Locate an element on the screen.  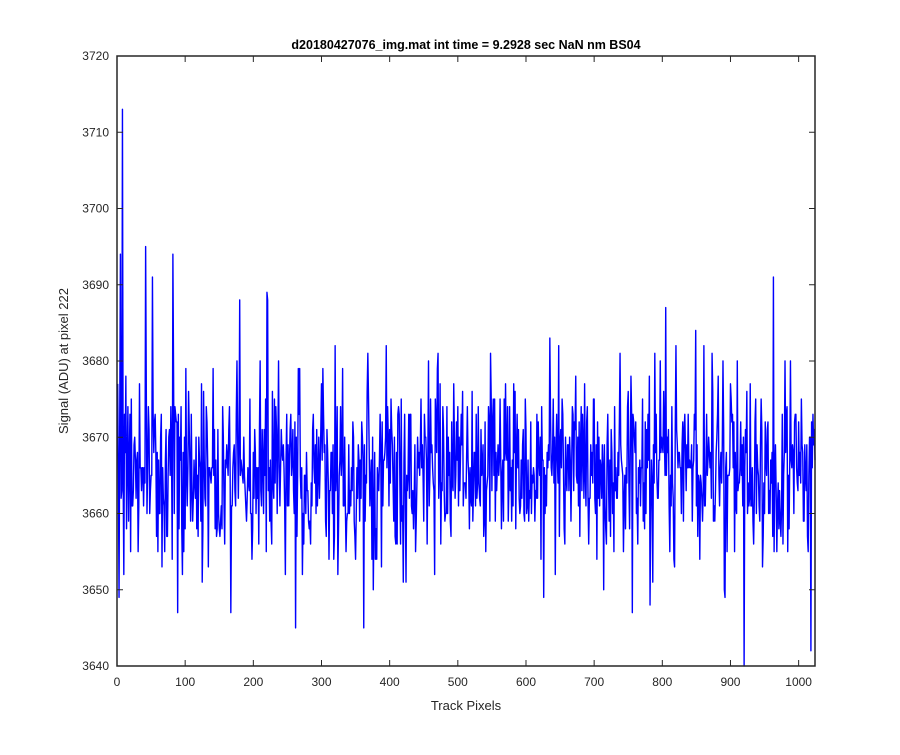
x-axis-label: Track Pixels is located at coordinates (466, 705).